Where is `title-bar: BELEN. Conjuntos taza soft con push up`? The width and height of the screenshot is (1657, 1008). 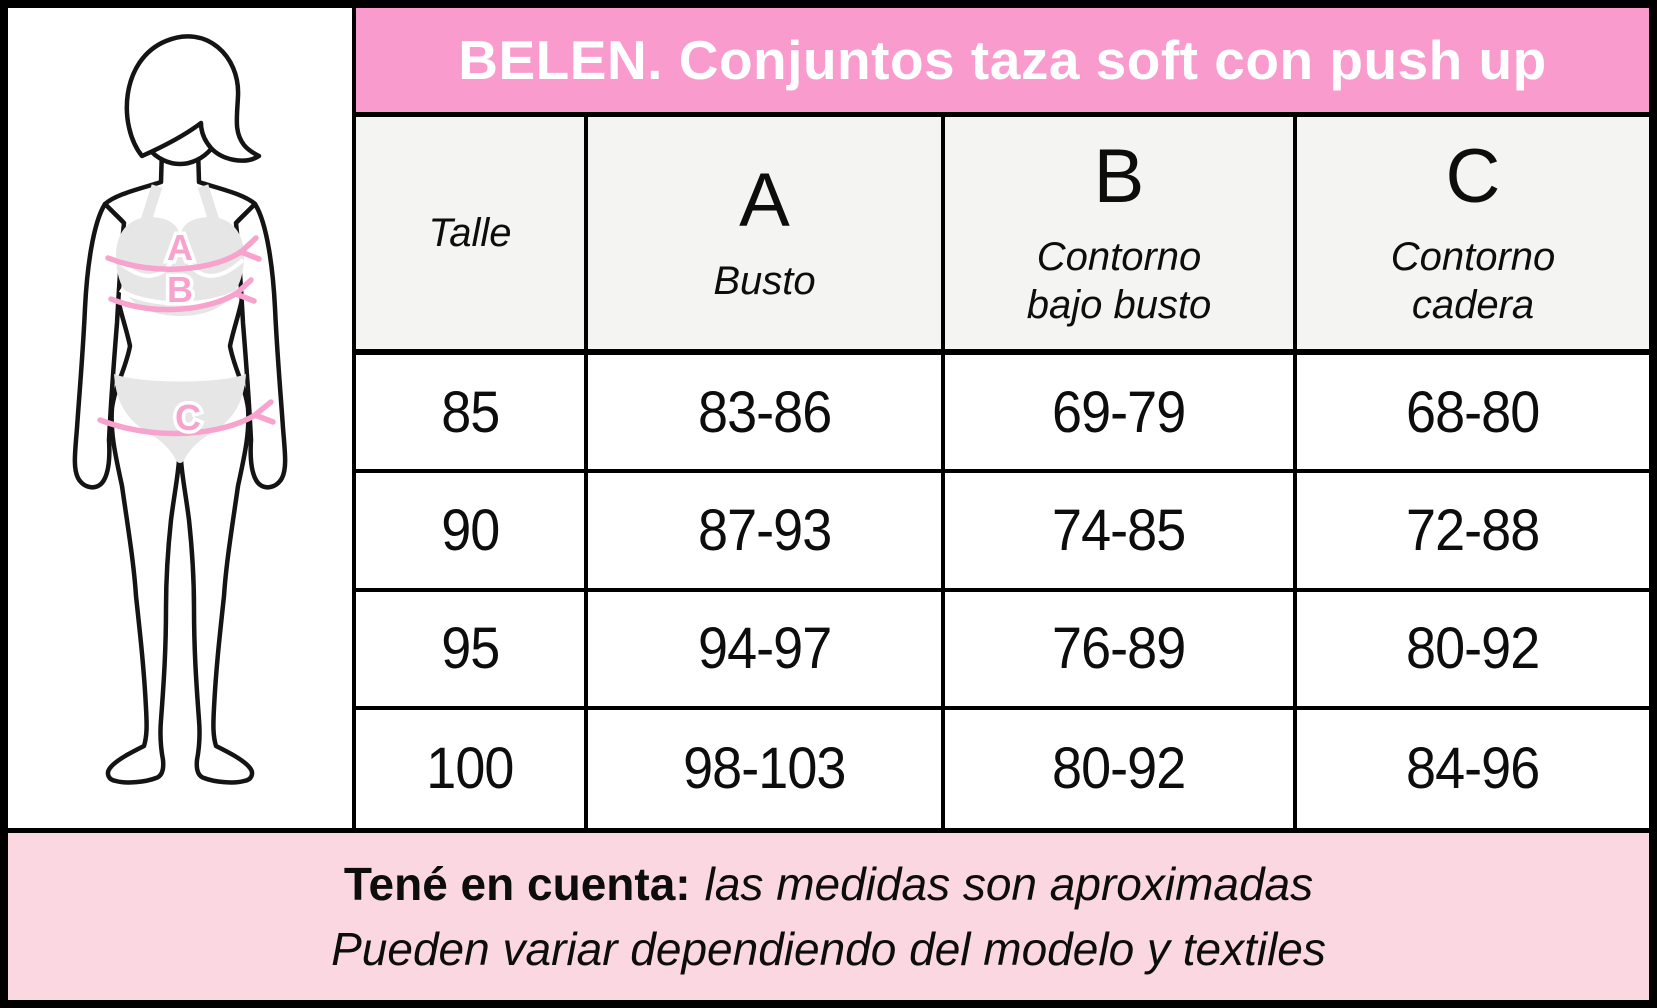
title-bar: BELEN. Conjuntos taza soft con push up is located at coordinates (1002, 62).